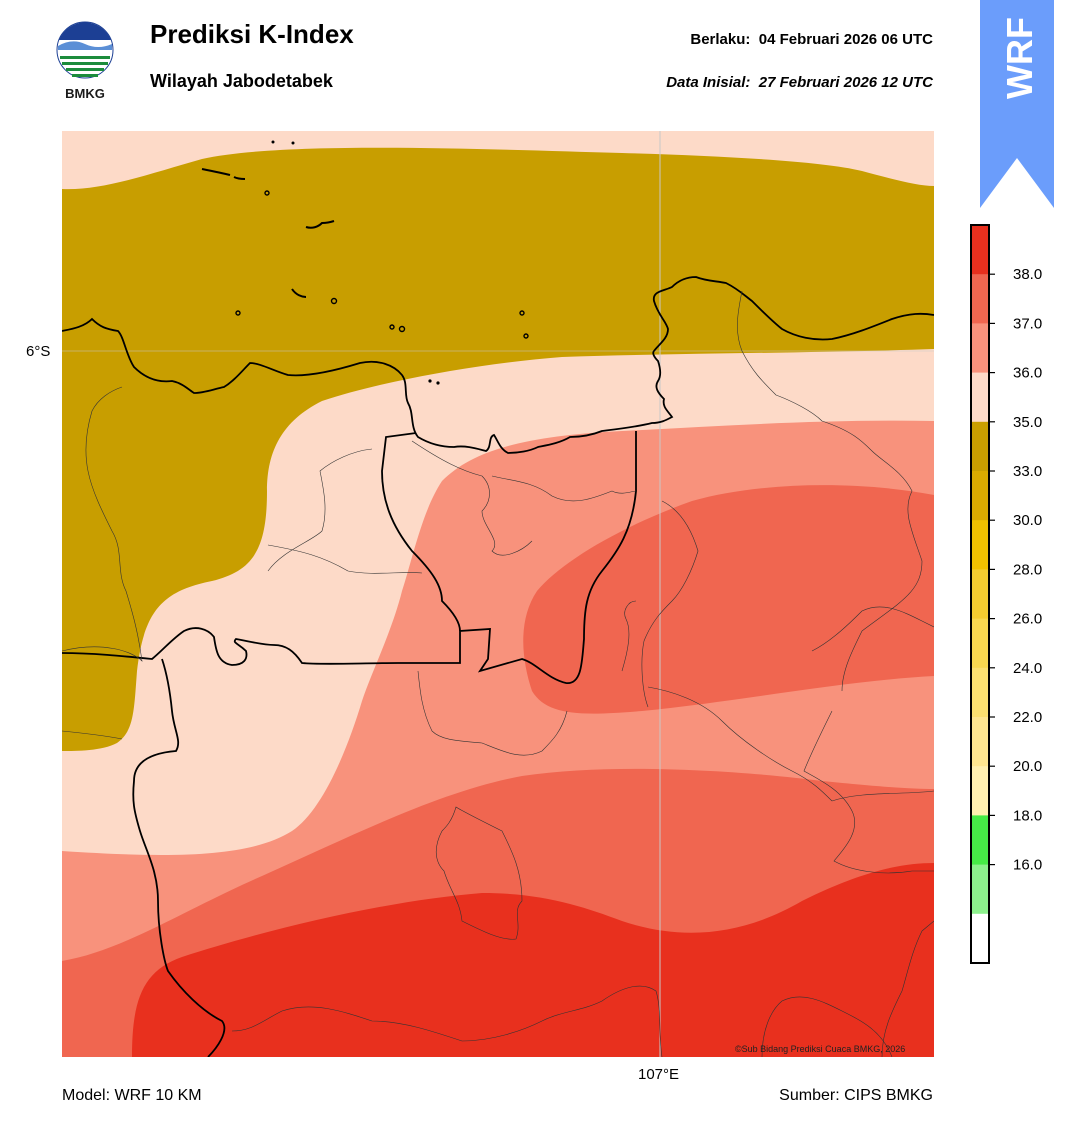 Image resolution: width=1072 pixels, height=1128 pixels. Describe the element at coordinates (846, 39) in the screenshot. I see `valid-value: 04 Februari 2026 06 UTC` at that location.